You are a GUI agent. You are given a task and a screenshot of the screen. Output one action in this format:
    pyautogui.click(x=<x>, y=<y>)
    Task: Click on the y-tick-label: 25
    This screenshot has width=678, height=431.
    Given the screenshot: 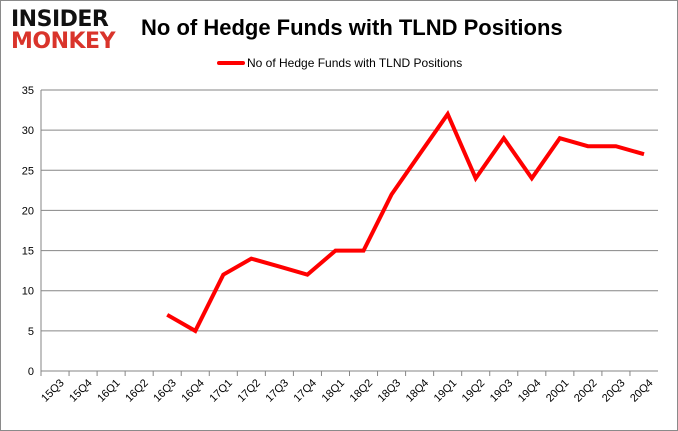 What is the action you would take?
    pyautogui.click(x=28, y=171)
    